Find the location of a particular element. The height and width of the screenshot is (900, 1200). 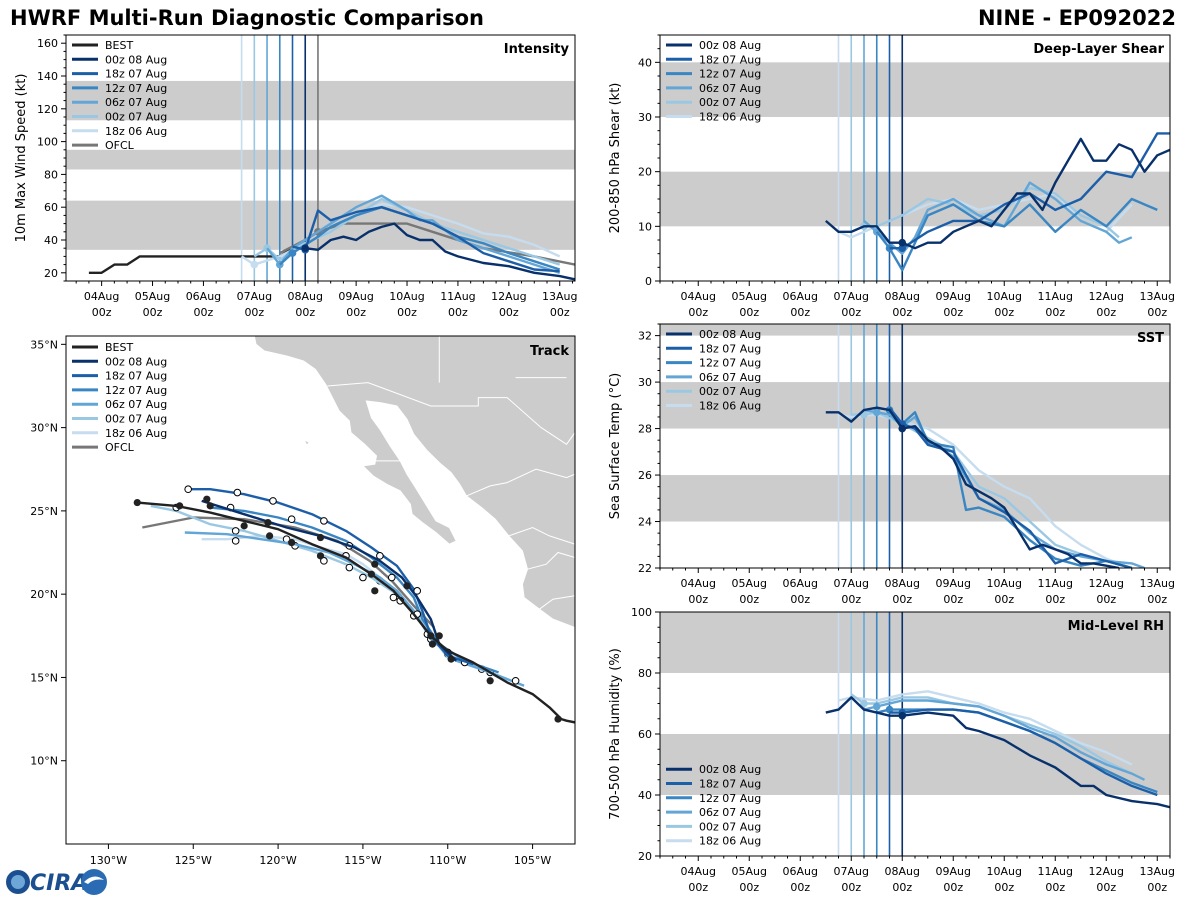

track-legend-label: 06z 07 Aug is located at coordinates (136, 404).